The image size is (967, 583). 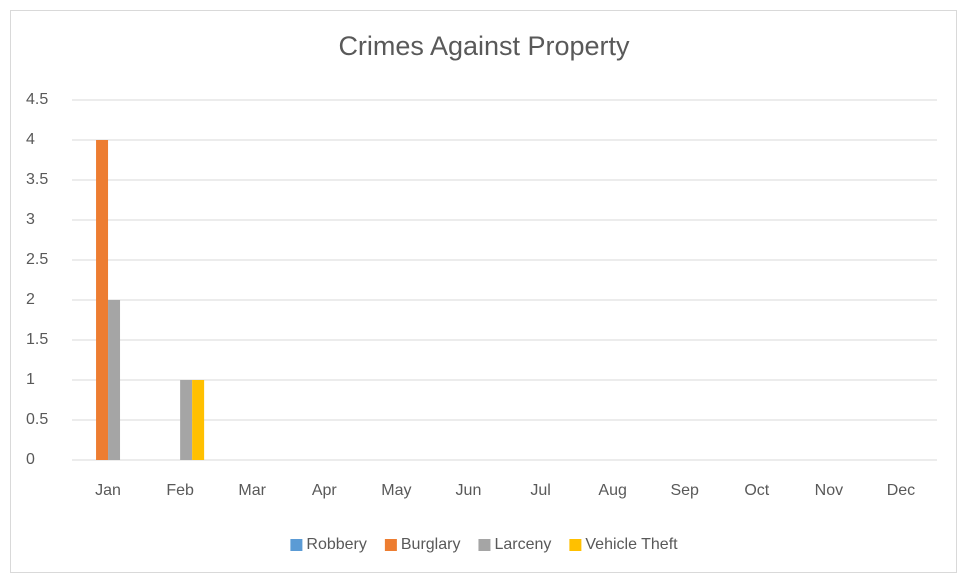 I want to click on x-tick-label: Aug, so click(x=612, y=490).